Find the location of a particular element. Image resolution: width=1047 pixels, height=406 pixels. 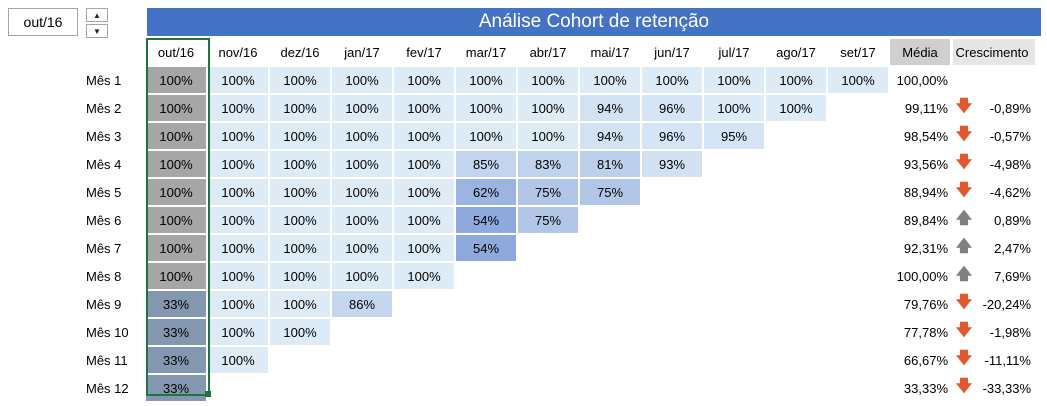

header-nov-16: nov/16 is located at coordinates (238, 52).